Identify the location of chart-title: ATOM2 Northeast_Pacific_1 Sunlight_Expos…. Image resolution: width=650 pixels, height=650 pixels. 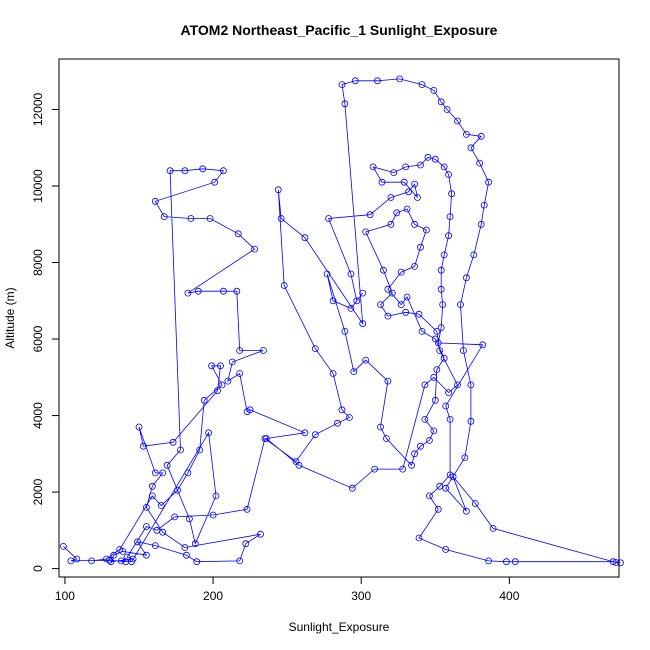
(339, 30).